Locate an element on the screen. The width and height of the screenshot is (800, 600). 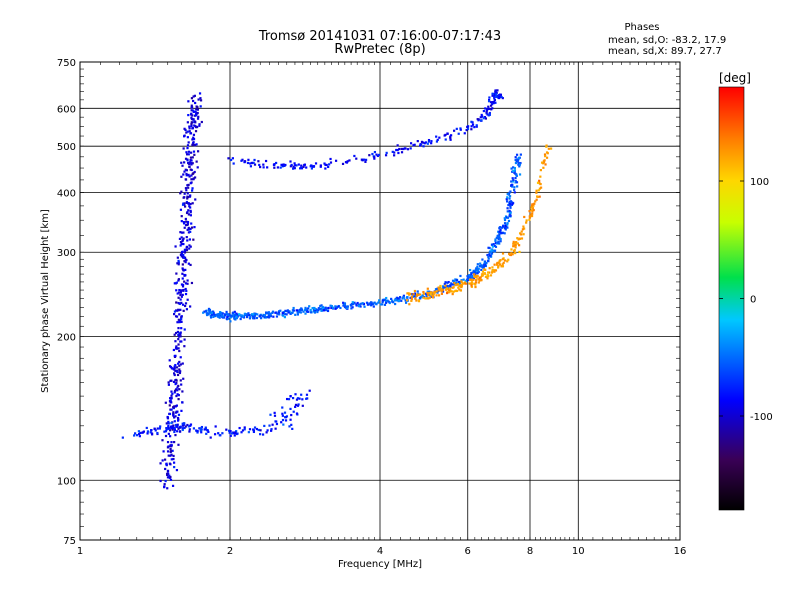
y-tick-label: 600 is located at coordinates (66, 109).